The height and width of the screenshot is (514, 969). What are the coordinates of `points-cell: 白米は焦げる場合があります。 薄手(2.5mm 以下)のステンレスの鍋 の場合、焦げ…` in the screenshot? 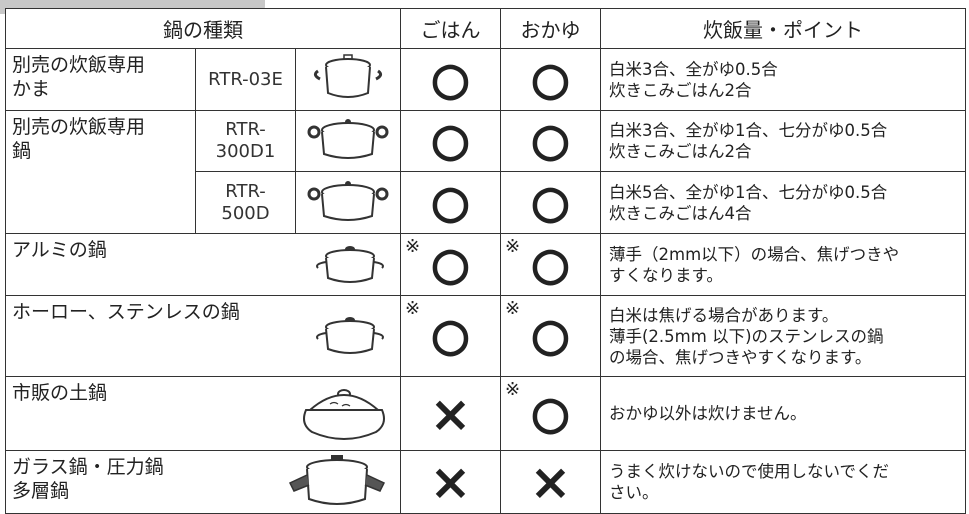 It's located at (783, 336).